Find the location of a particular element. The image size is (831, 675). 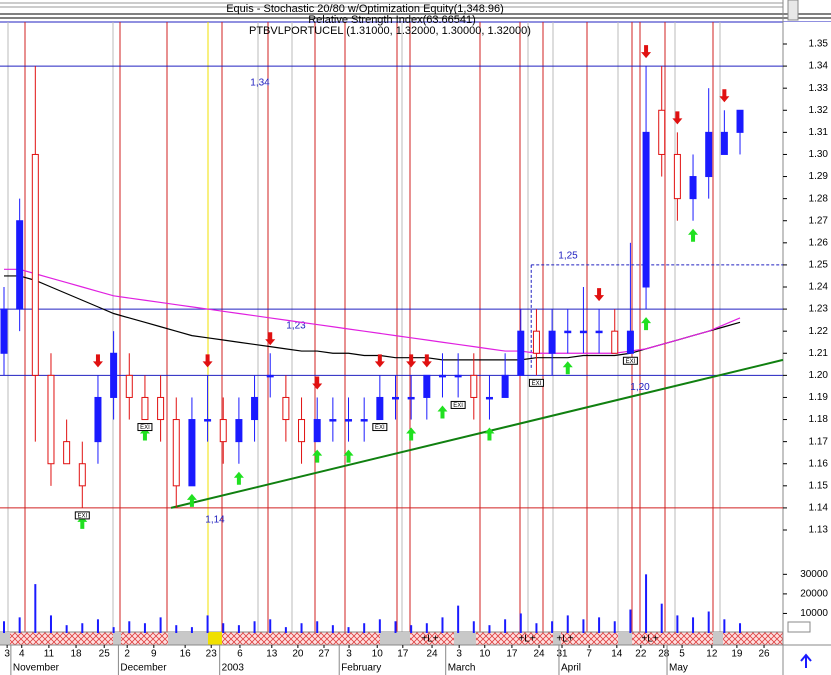

y-tick-label: 1.16 is located at coordinates (819, 463).